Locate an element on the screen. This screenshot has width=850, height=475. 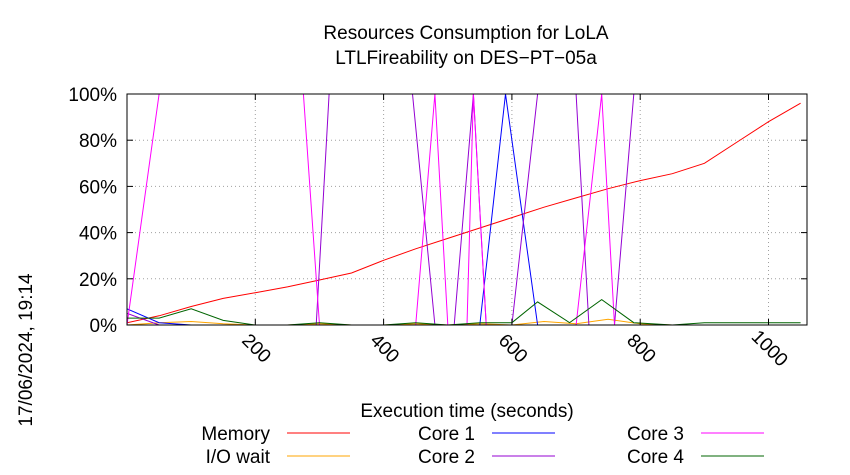
x-tick-label: 600 is located at coordinates (512, 348).